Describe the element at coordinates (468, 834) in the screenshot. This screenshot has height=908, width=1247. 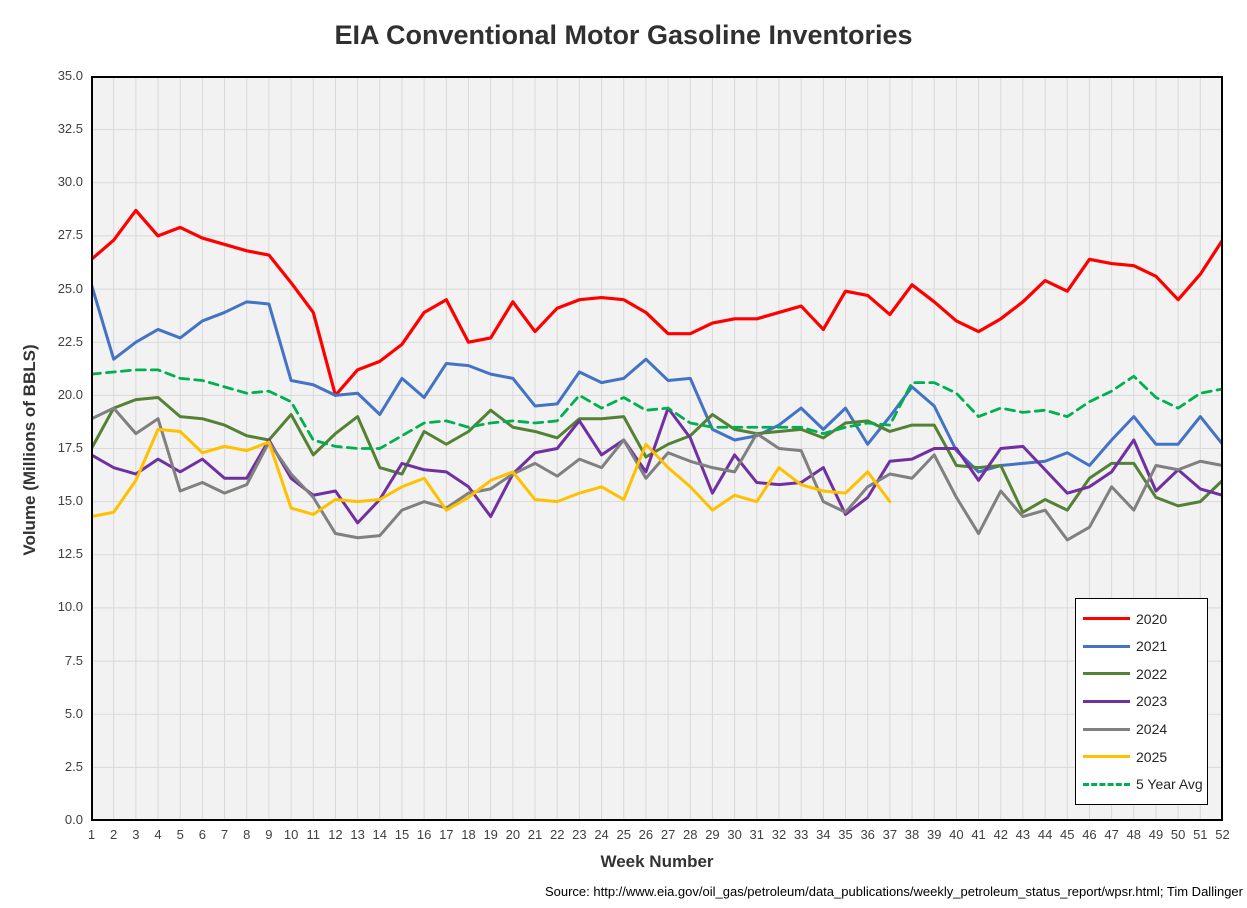
I see `x-tick-label: 18` at that location.